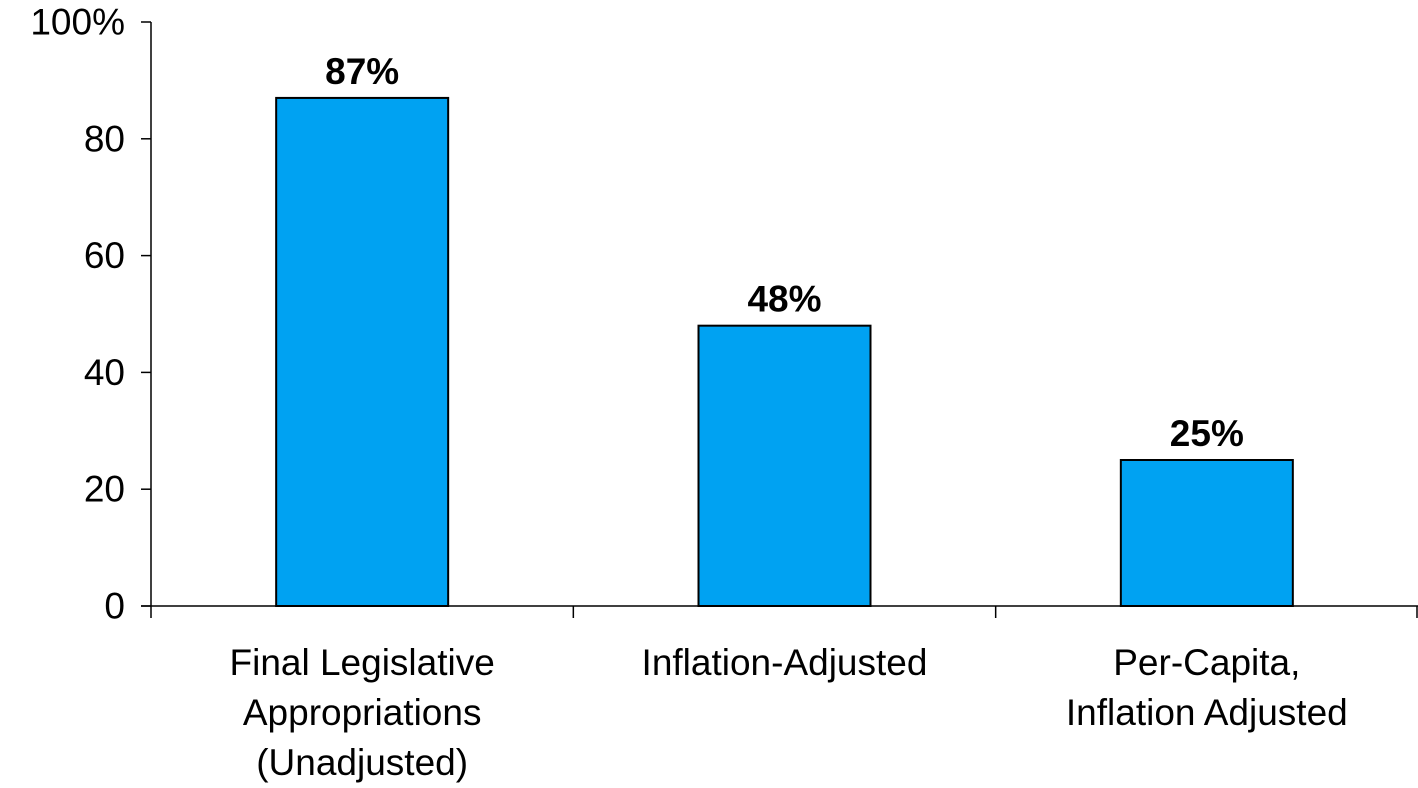 The image size is (1418, 788). What do you see at coordinates (784, 299) in the screenshot?
I see `data-label: 48%` at bounding box center [784, 299].